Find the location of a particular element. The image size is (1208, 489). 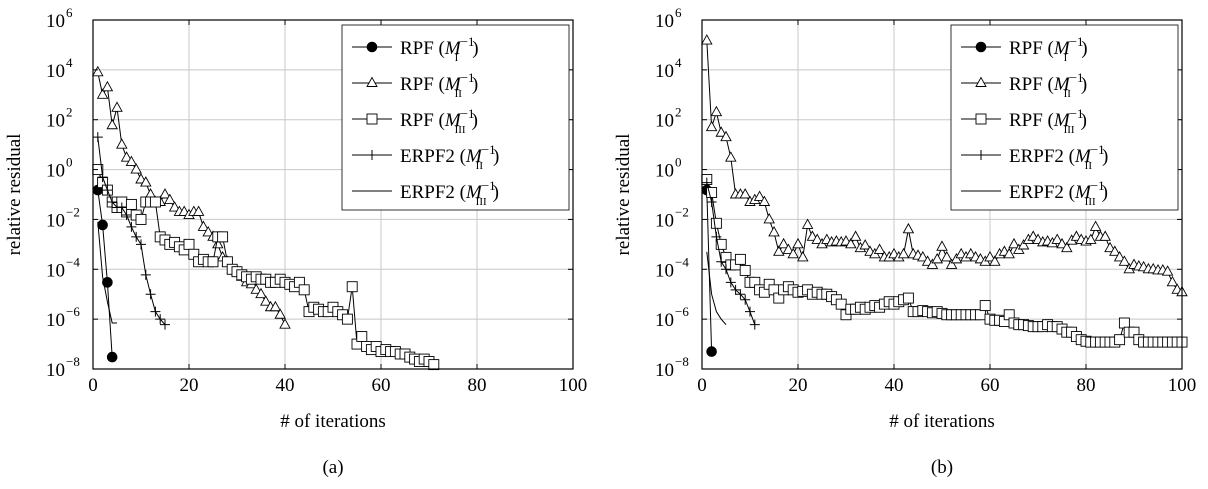

legend-entry-label: ERPF2 (M−1 III) is located at coordinates (1058, 193).